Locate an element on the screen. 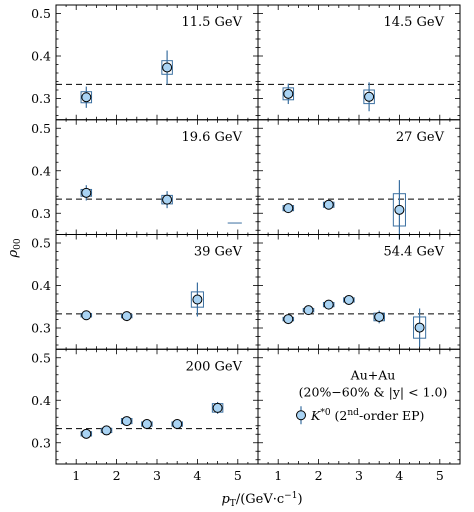 This screenshot has height=512, width=474. xlabel-rest: /(GeV·c is located at coordinates (260, 499).